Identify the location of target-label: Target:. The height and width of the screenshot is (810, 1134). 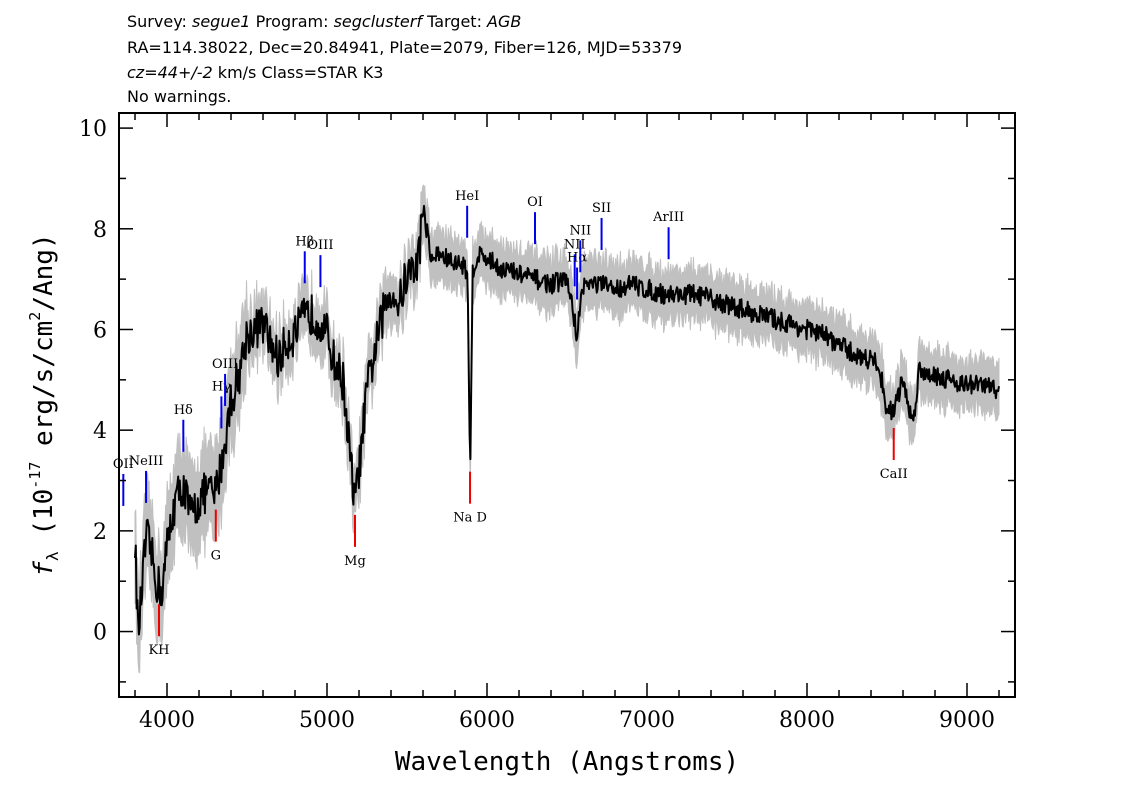
(454, 21).